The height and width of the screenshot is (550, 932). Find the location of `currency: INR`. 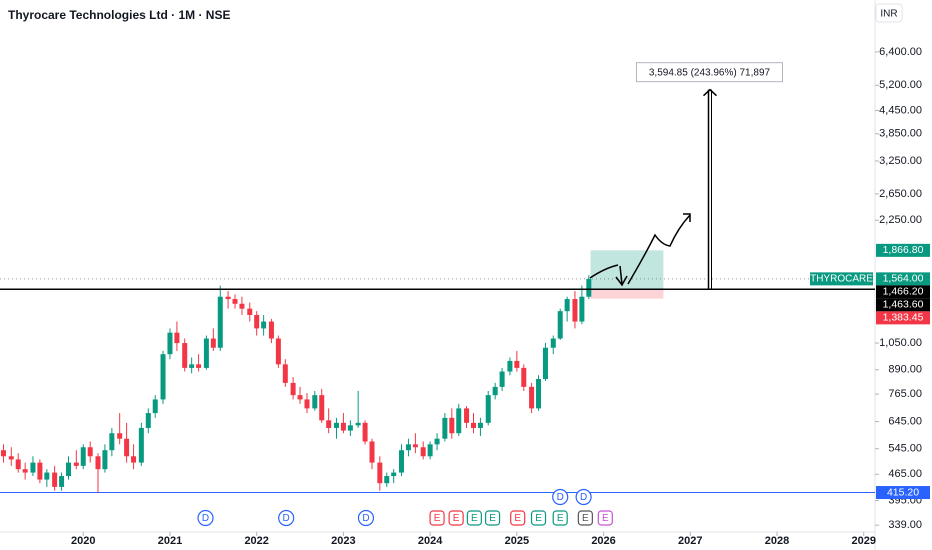

currency: INR is located at coordinates (888, 14).